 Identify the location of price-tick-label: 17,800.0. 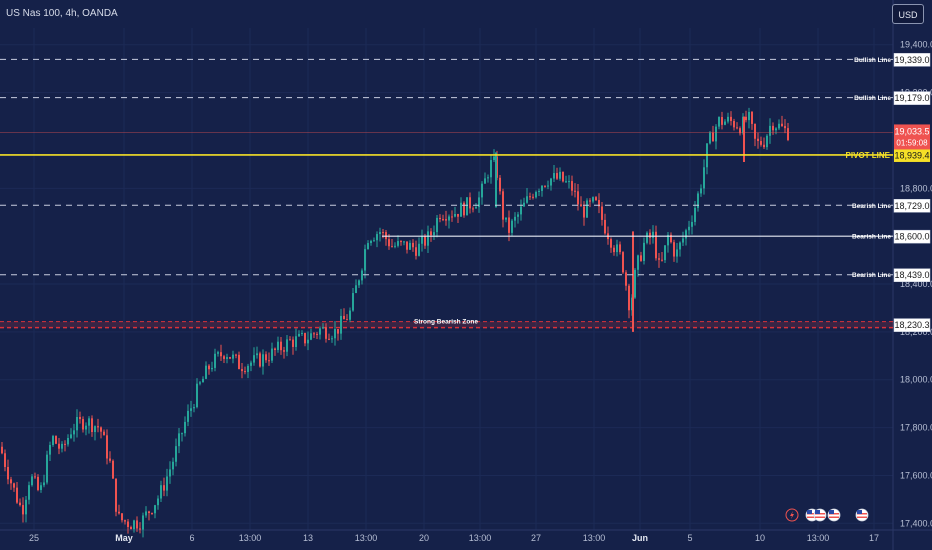
(916, 428).